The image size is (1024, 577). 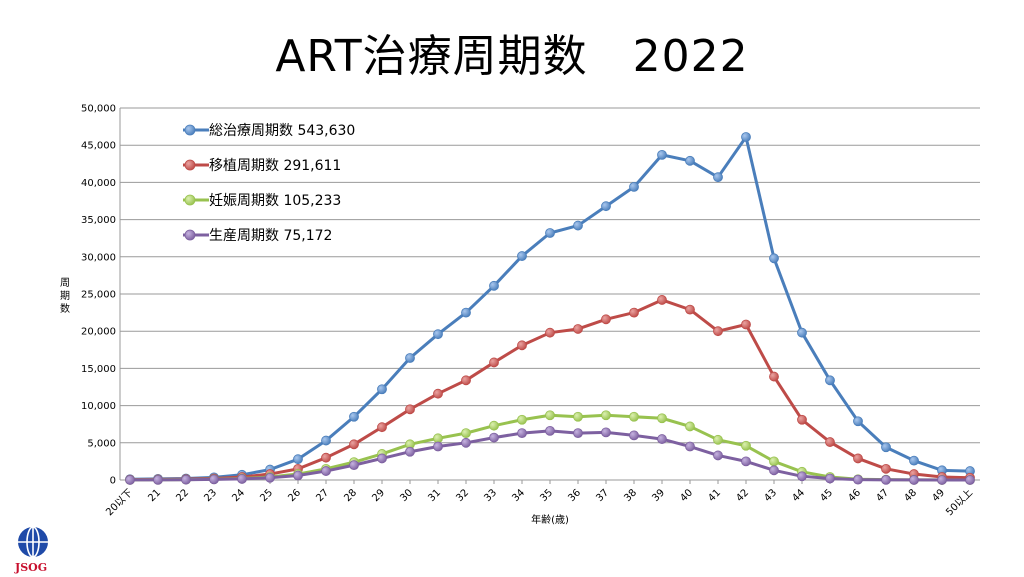 What do you see at coordinates (266, 495) in the screenshot?
I see `x-tick-label: 25` at bounding box center [266, 495].